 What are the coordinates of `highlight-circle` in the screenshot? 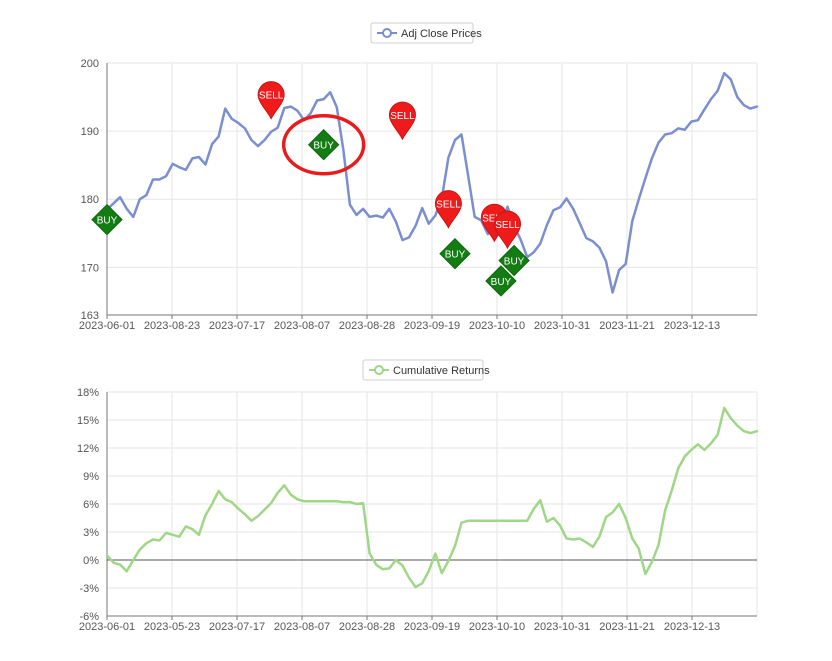 It's located at (323, 144).